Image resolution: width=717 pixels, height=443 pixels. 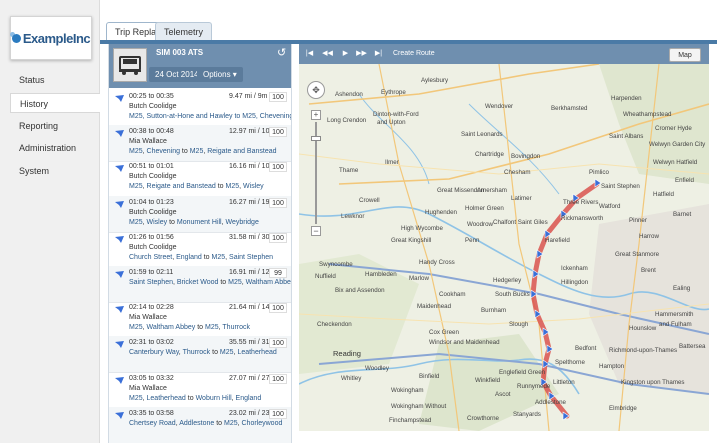 What do you see at coordinates (32, 80) in the screenshot?
I see `nav-item-status: Status` at bounding box center [32, 80].